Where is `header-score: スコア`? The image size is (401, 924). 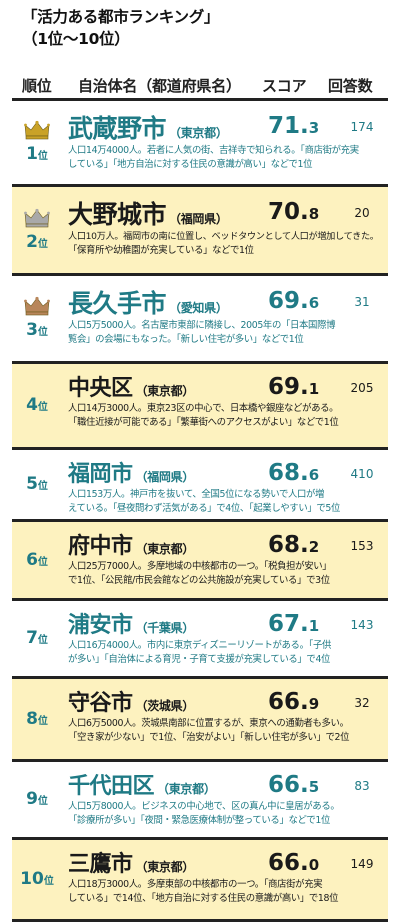 header-score: スコア is located at coordinates (284, 86).